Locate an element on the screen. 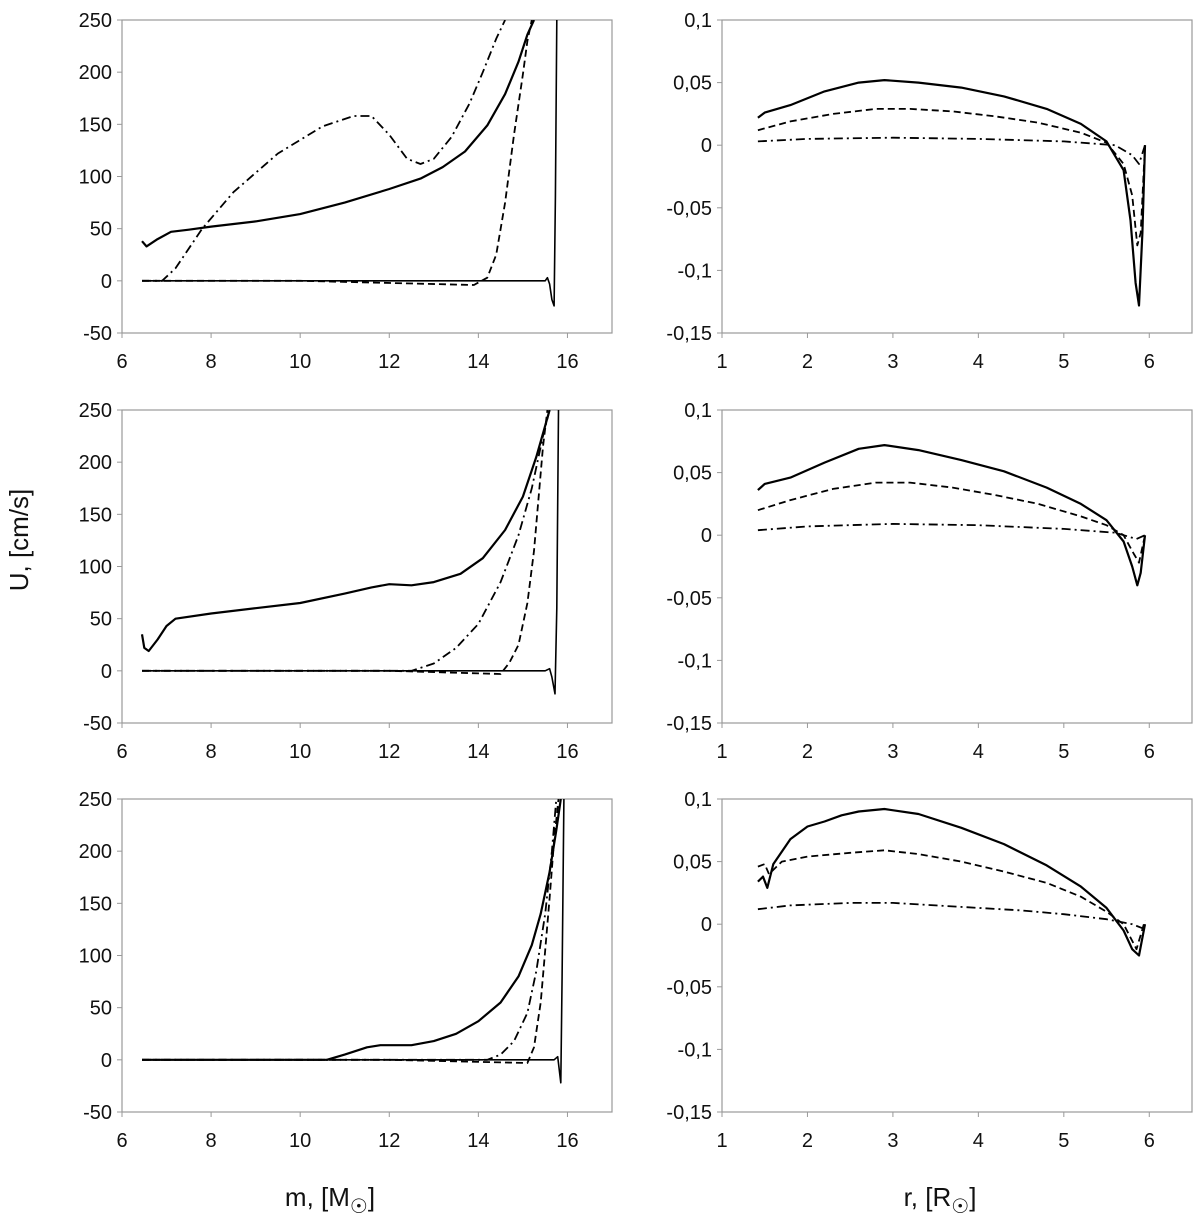 The image size is (1200, 1221). series-line-solid-thin is located at coordinates (353, 941).